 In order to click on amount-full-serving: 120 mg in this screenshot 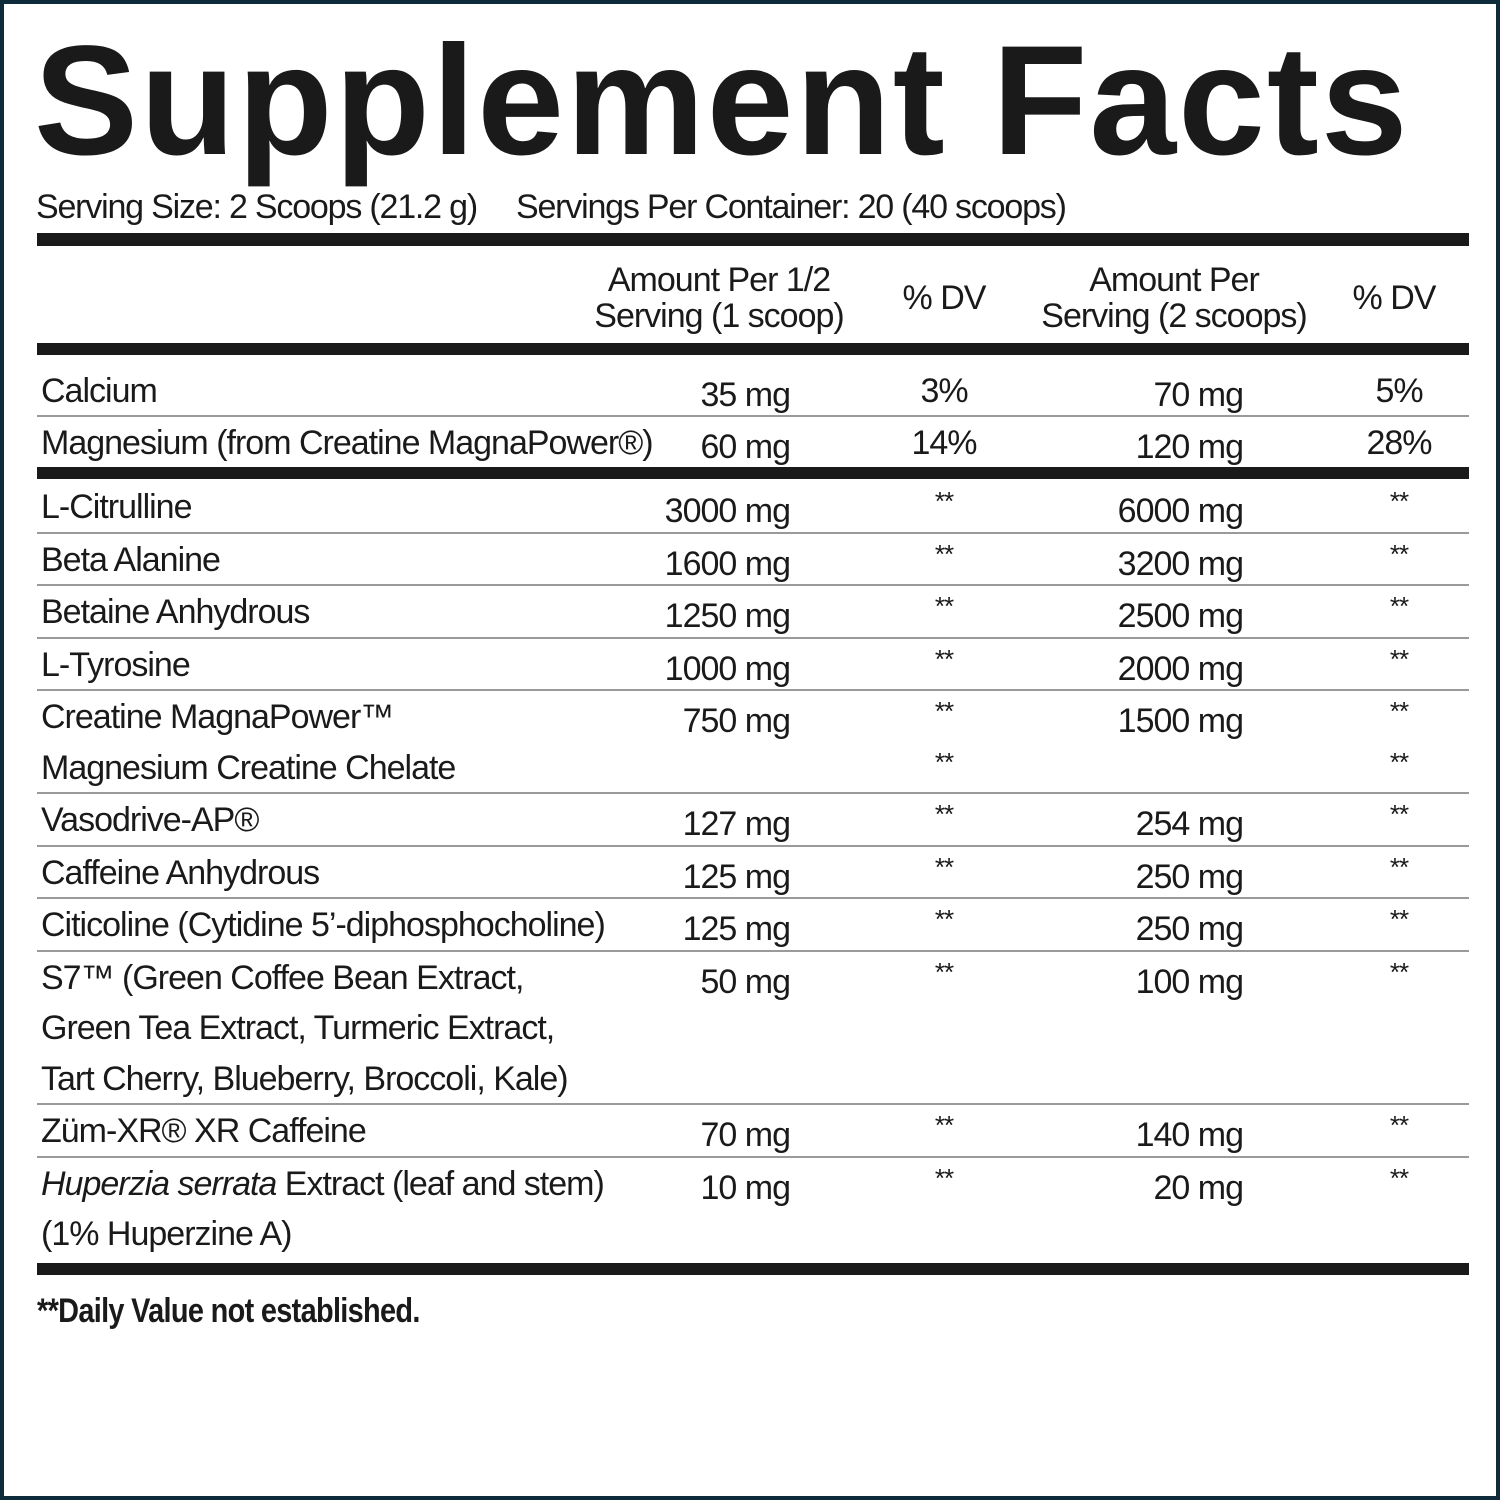, I will do `click(1189, 447)`.